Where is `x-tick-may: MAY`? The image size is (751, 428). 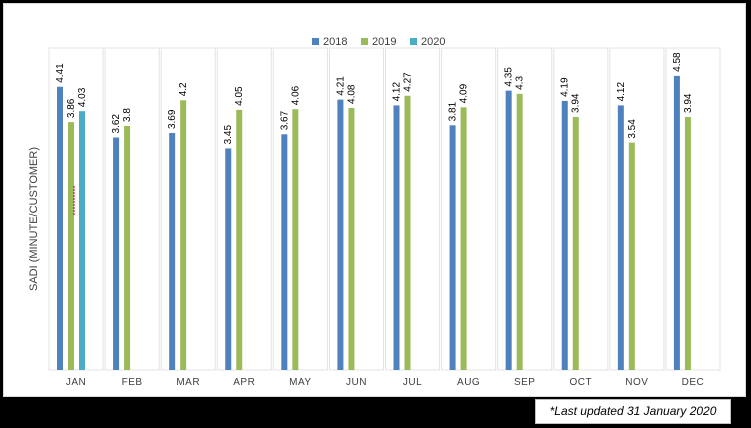
x-tick-may: MAY is located at coordinates (300, 382).